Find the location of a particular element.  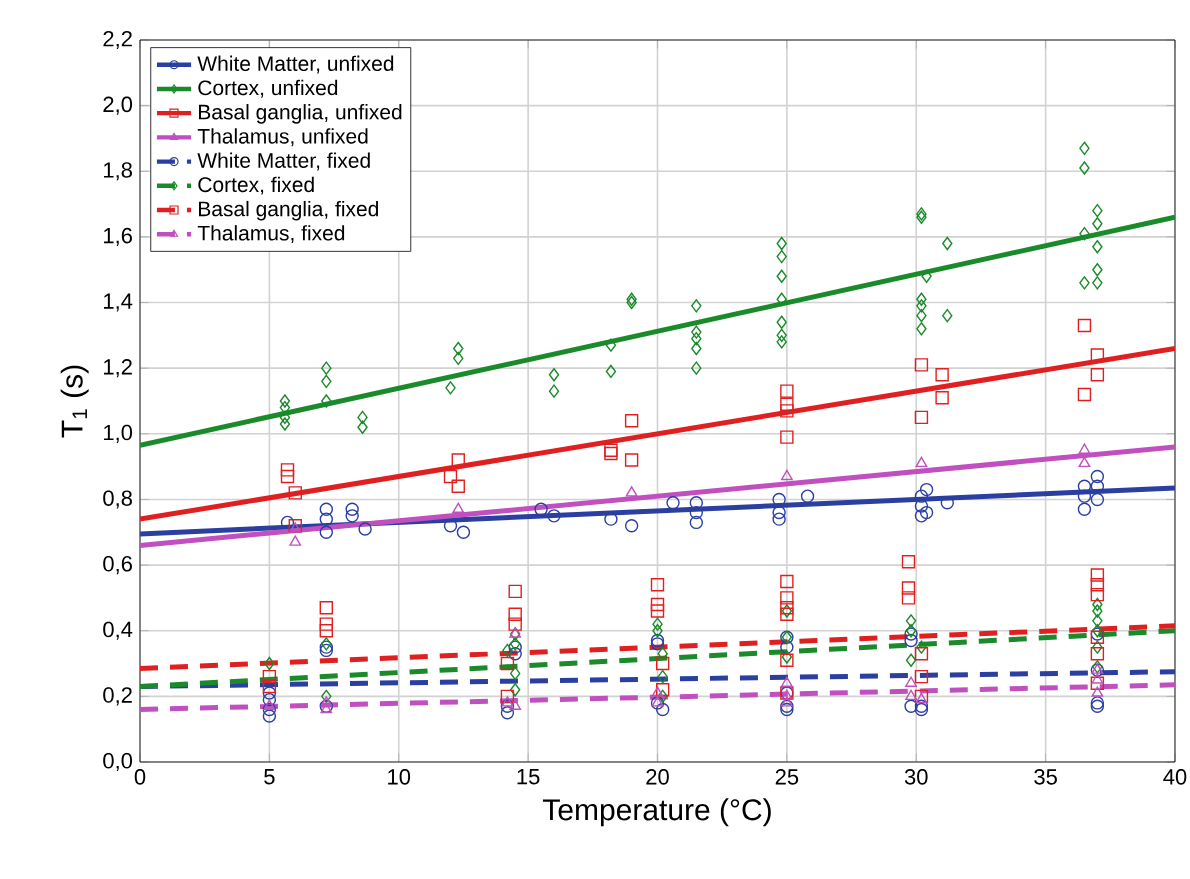

y-axis-title: T$_{1}$ (s) is located at coordinates (74, 401).